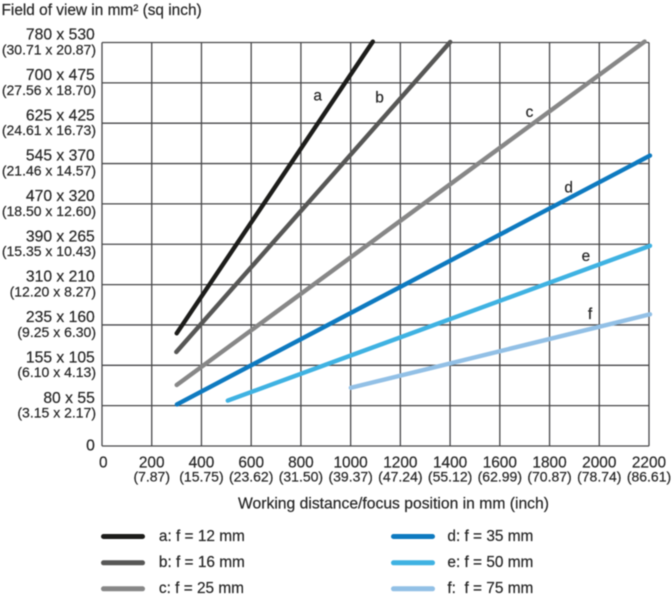  Describe the element at coordinates (56, 413) in the screenshot. I see `svg-text: (3.15 x 2.17)` at that location.